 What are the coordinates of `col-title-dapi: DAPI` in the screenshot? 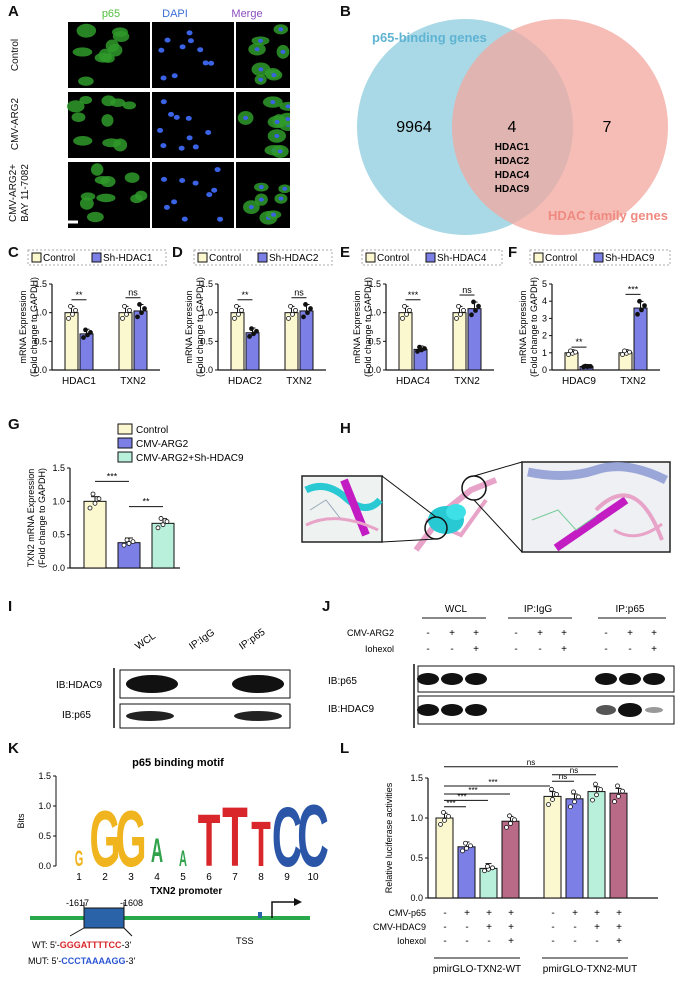 It's located at (175, 14).